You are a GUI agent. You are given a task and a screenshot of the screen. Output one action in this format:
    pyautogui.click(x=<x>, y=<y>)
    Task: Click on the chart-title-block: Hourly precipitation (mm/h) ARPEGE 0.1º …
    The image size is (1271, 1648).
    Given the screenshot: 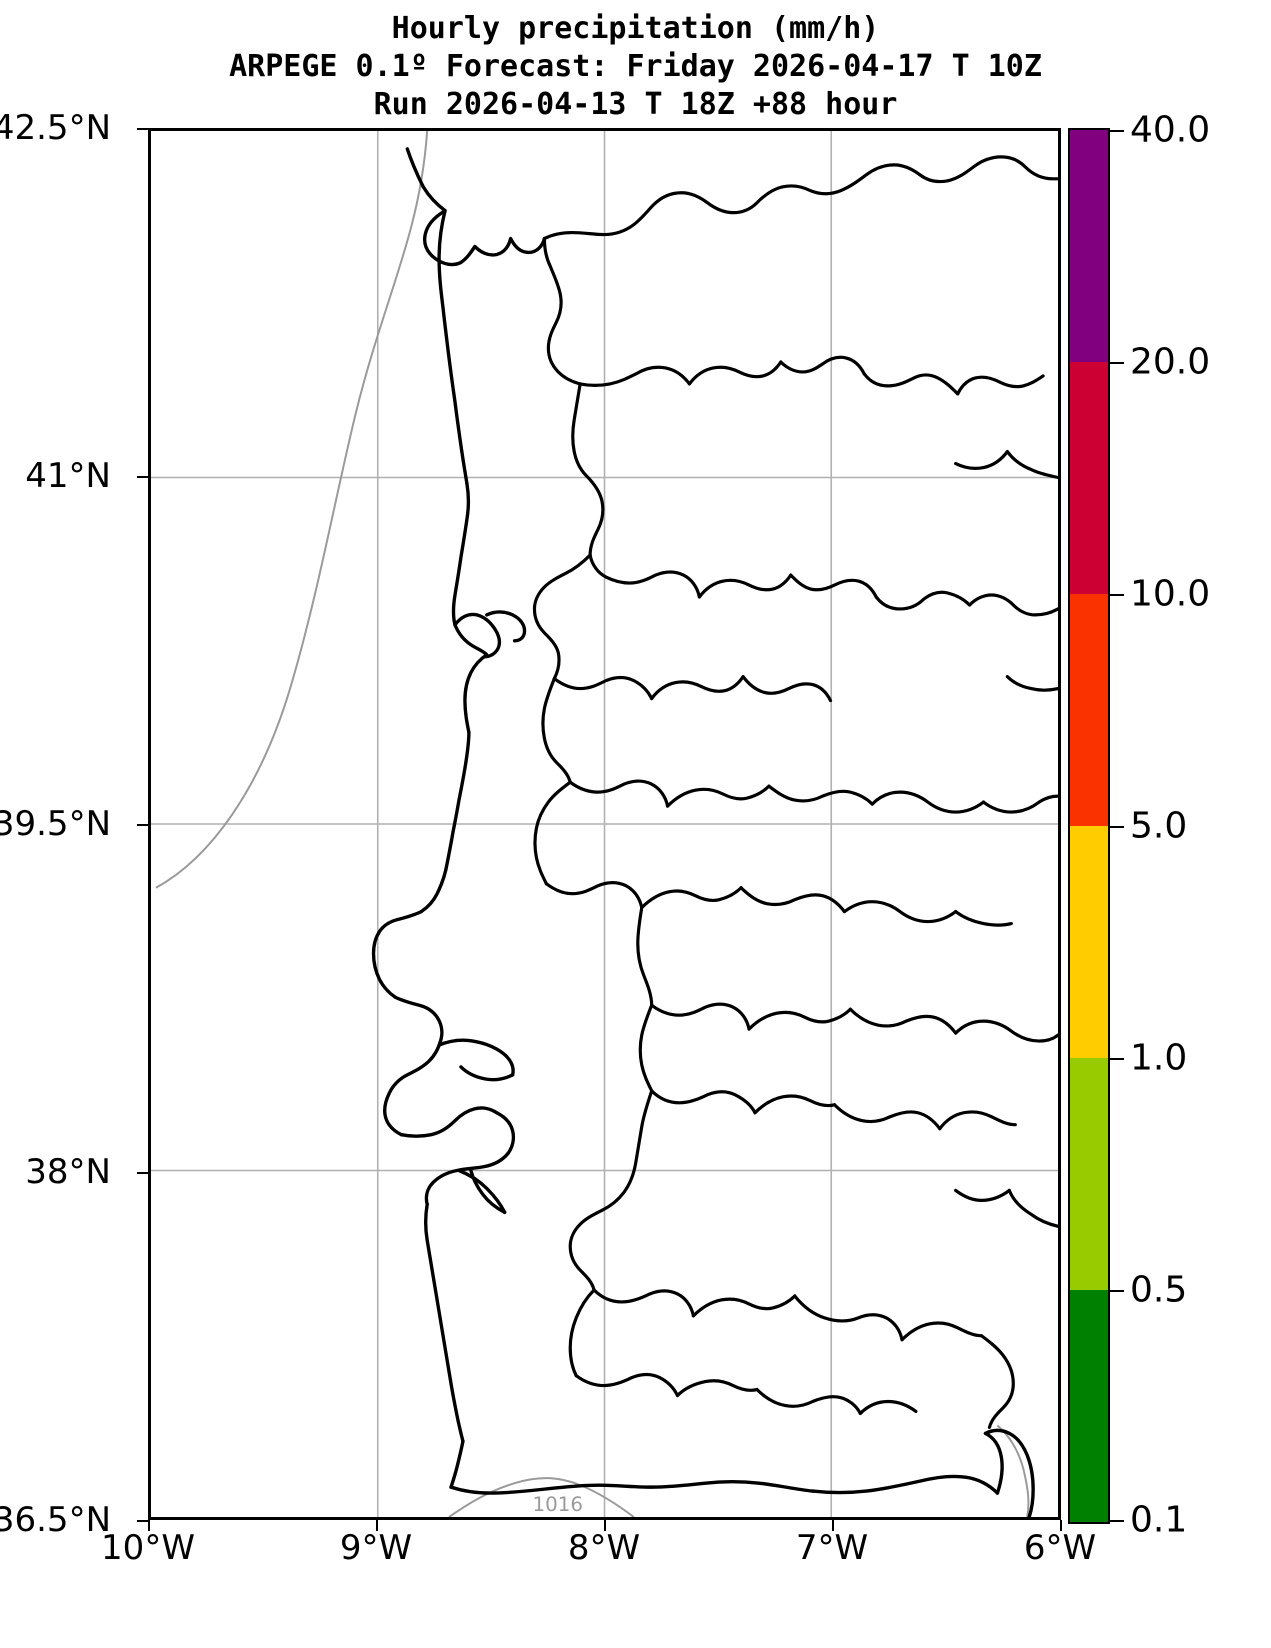 What is the action you would take?
    pyautogui.click(x=635, y=67)
    